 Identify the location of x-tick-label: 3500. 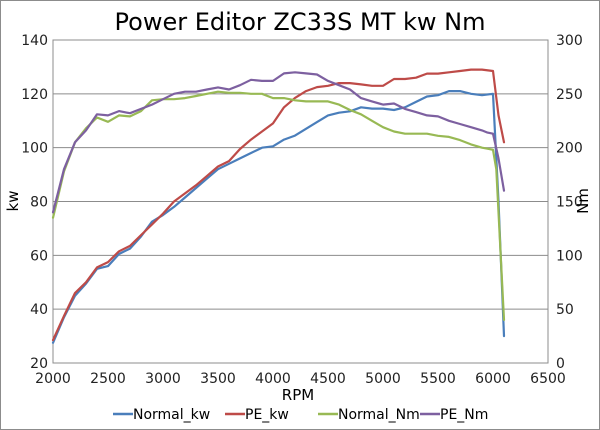
(218, 379).